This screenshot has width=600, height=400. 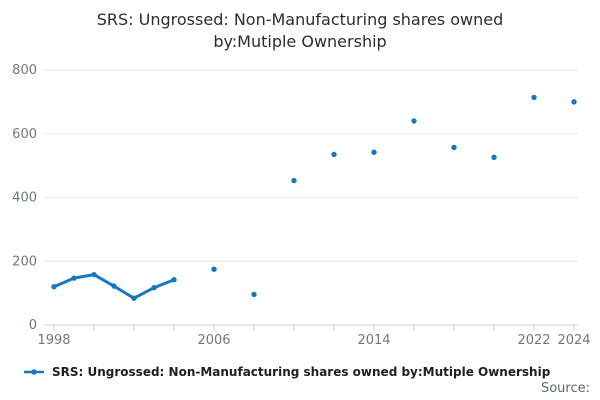 What do you see at coordinates (373, 340) in the screenshot?
I see `x-tick-label: 2014` at bounding box center [373, 340].